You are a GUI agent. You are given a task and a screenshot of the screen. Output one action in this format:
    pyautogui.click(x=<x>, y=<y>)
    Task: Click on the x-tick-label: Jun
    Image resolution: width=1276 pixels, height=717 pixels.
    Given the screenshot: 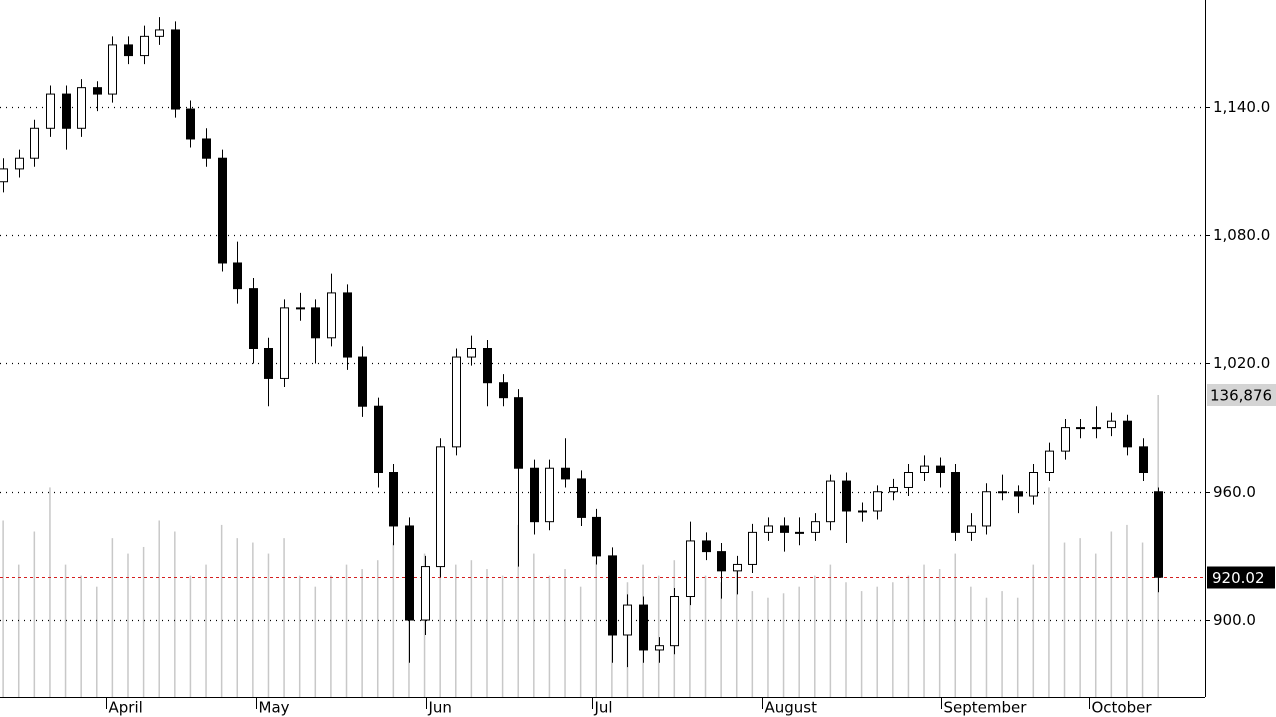 What is the action you would take?
    pyautogui.click(x=440, y=708)
    